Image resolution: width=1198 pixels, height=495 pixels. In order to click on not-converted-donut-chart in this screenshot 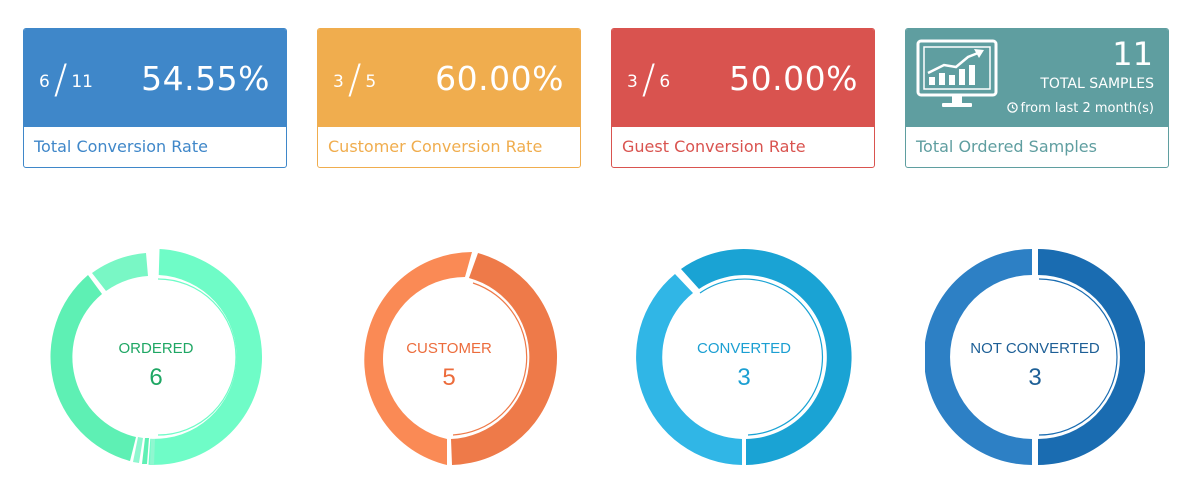, I will do `click(1035, 357)`.